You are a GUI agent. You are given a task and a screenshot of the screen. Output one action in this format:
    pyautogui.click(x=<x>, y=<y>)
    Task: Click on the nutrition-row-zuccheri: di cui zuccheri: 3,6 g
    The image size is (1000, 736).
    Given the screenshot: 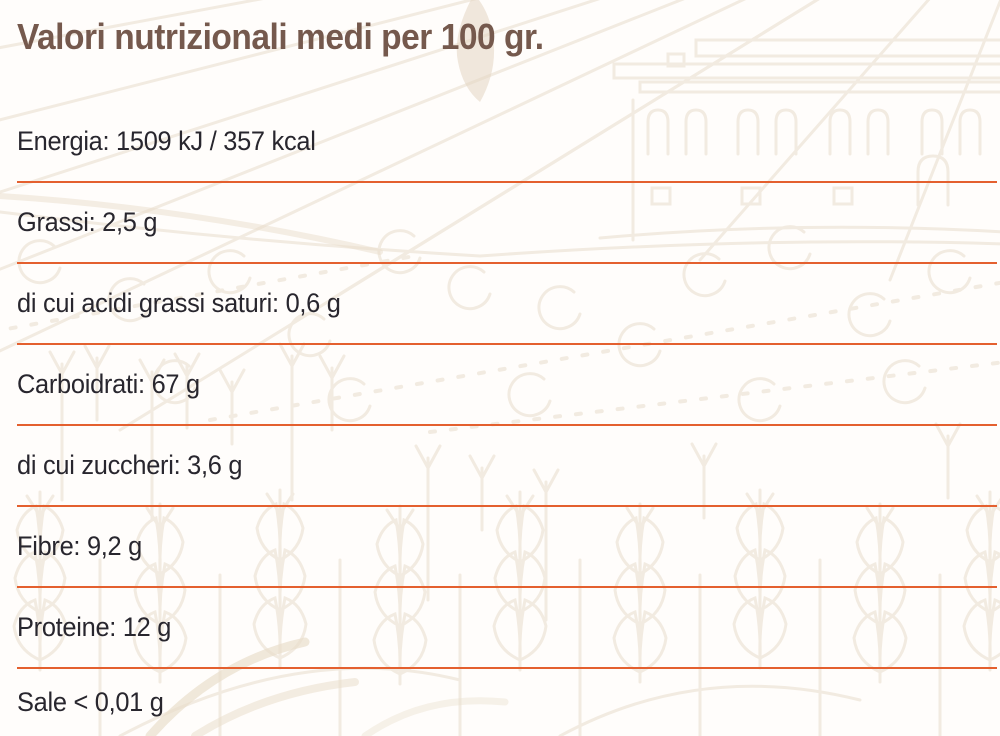 What is the action you would take?
    pyautogui.click(x=507, y=466)
    